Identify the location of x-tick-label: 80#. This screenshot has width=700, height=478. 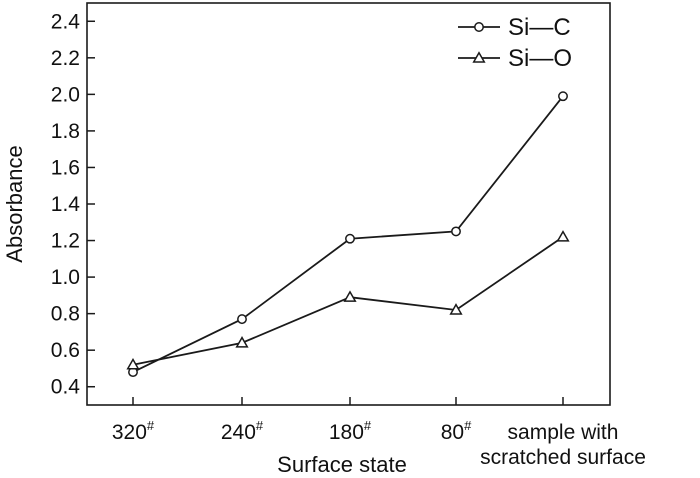
(456, 431).